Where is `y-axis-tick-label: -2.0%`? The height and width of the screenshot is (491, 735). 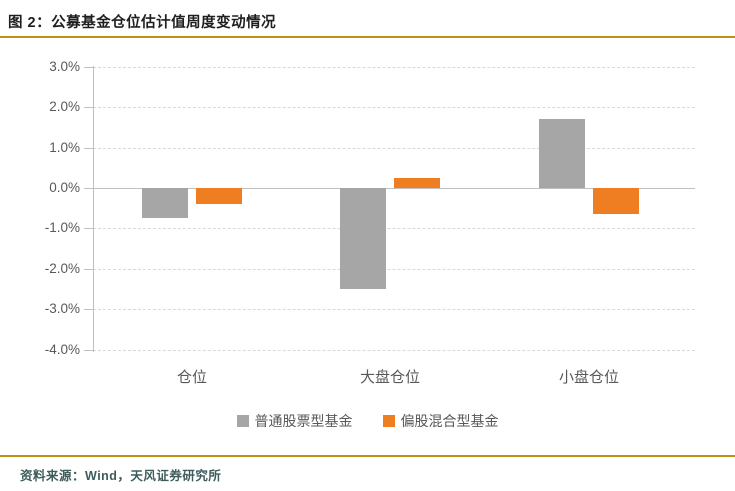 y-axis-tick-label: -2.0% is located at coordinates (62, 268).